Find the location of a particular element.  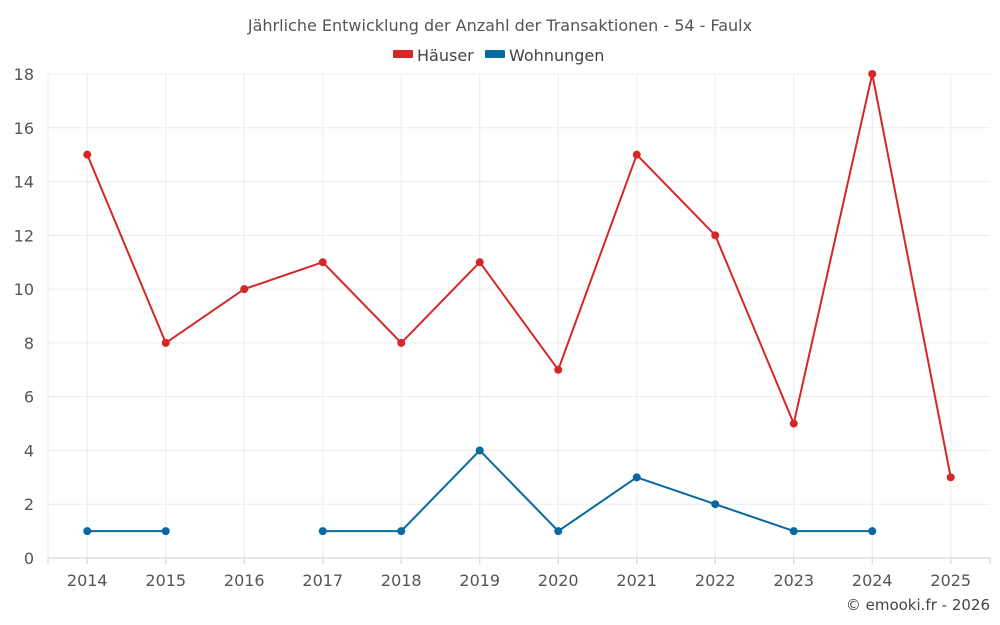

x-tick-label: 2023 is located at coordinates (793, 580).